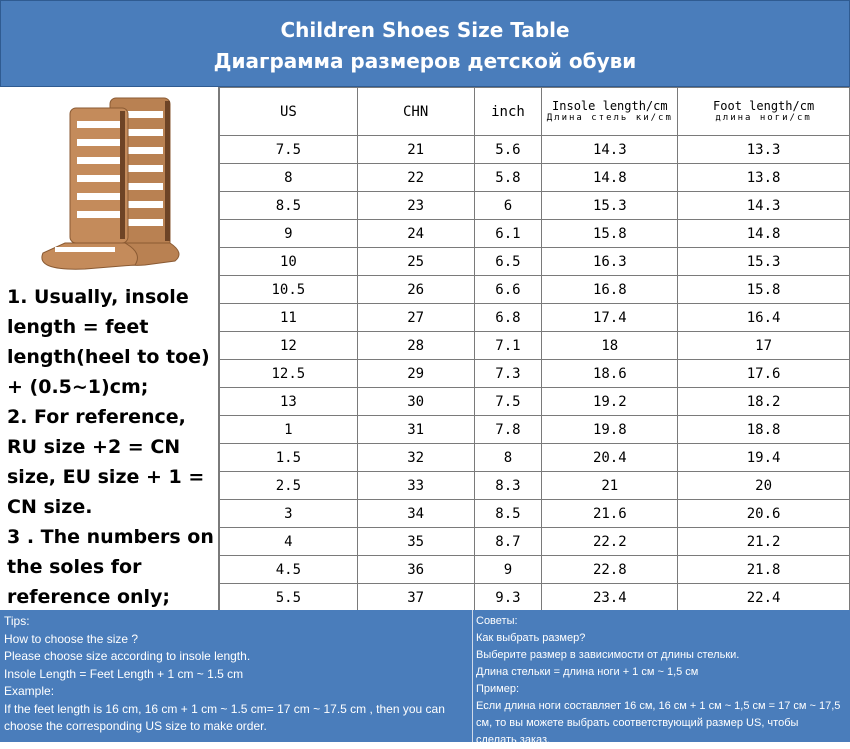 The height and width of the screenshot is (749, 850). What do you see at coordinates (610, 177) in the screenshot?
I see `insole-cell: 14.8` at bounding box center [610, 177].